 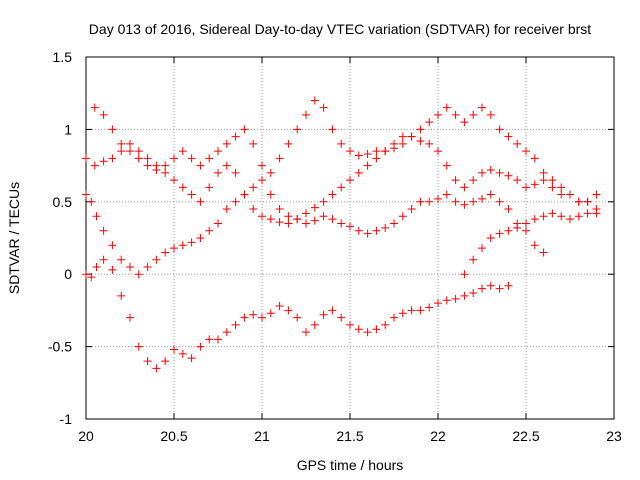 I want to click on y-tick-label: 1.5, so click(x=63, y=57).